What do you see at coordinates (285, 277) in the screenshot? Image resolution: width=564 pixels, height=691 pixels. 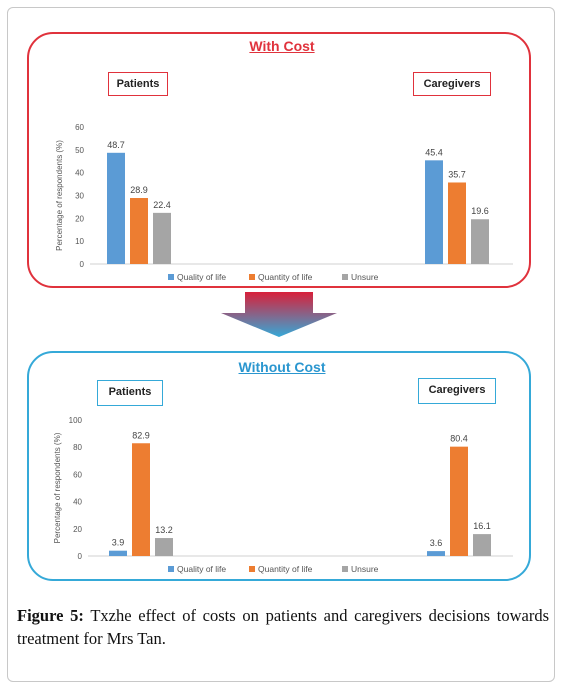 I see `with-cost-legend-label: Quantity of life` at bounding box center [285, 277].